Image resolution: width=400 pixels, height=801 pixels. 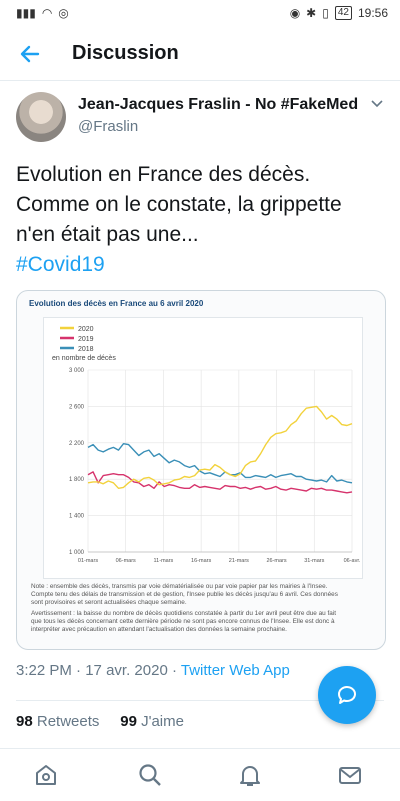 I want to click on legend-label: 2020, so click(x=86, y=329).